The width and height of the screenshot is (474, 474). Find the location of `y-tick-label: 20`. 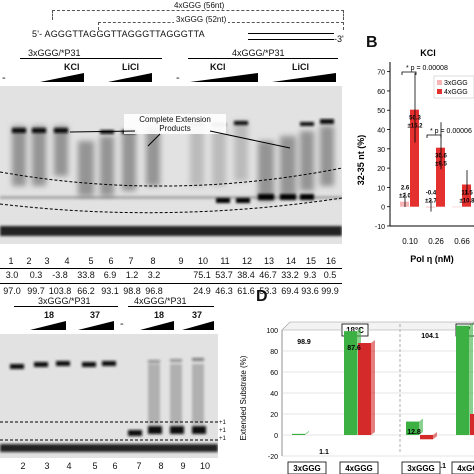

y-tick-label: 20 is located at coordinates (274, 415).